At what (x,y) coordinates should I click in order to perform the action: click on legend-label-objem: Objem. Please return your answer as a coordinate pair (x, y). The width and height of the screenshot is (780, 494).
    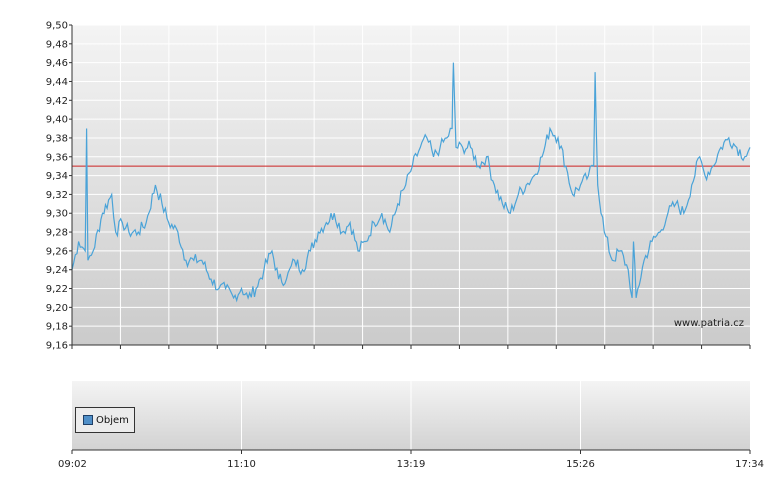
    Looking at the image, I should click on (112, 420).